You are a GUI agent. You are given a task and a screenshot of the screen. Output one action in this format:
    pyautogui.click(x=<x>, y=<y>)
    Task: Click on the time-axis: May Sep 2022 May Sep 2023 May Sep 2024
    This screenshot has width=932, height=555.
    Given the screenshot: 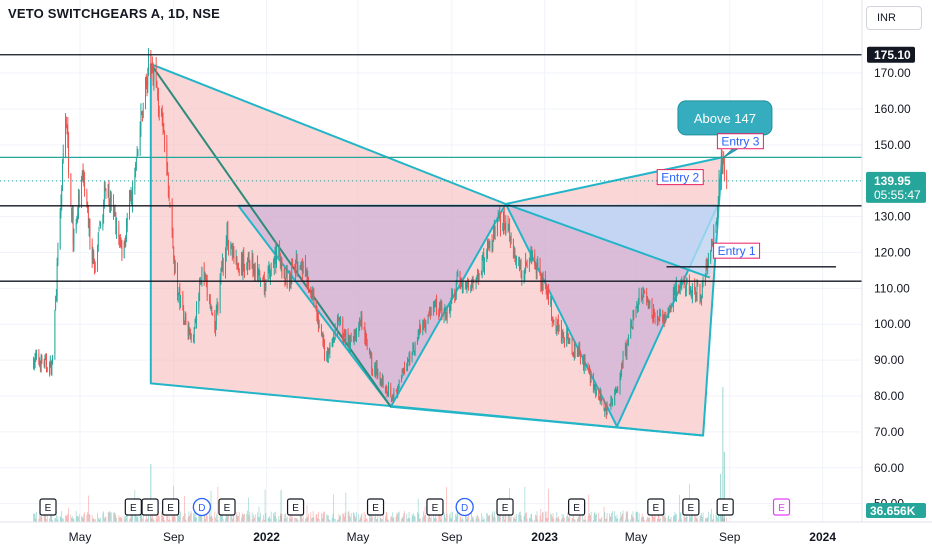 What is the action you would take?
    pyautogui.click(x=466, y=535)
    